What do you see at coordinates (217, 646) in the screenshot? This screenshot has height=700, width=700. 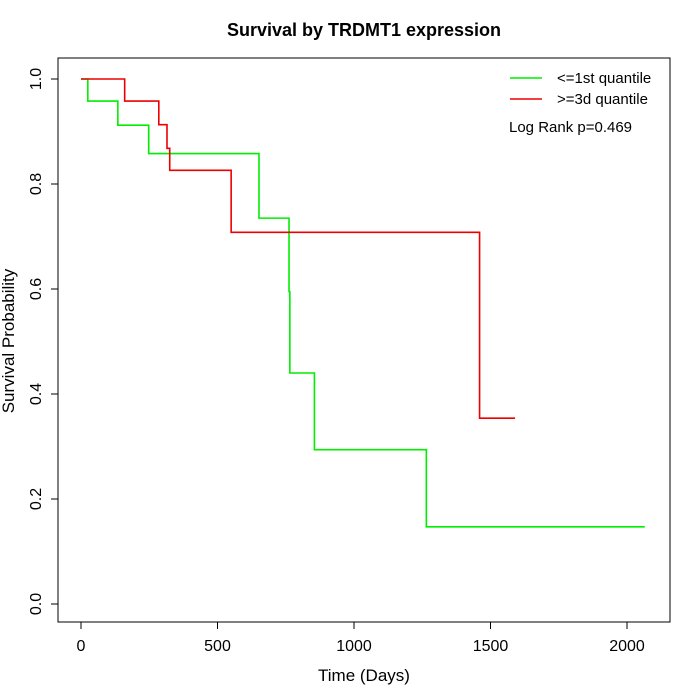 I see `x-tick-label: 500` at bounding box center [217, 646].